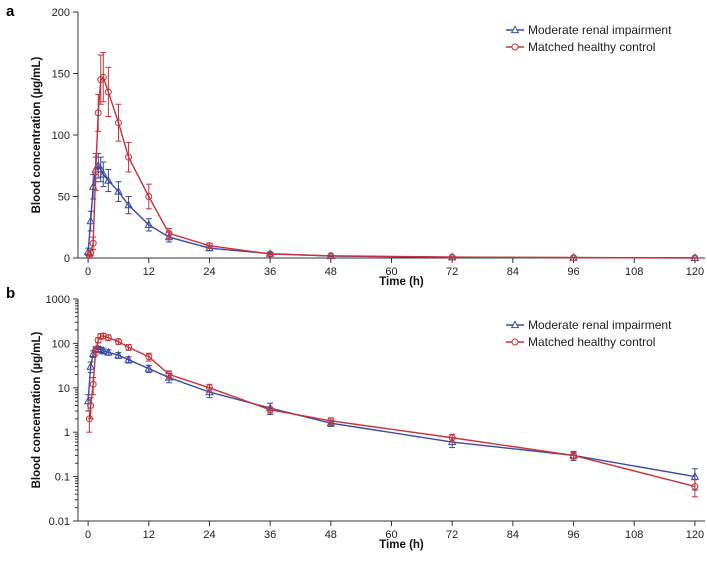 Image resolution: width=707 pixels, height=578 pixels. Describe the element at coordinates (58, 300) in the screenshot. I see `y-tick-label: 1000` at that location.